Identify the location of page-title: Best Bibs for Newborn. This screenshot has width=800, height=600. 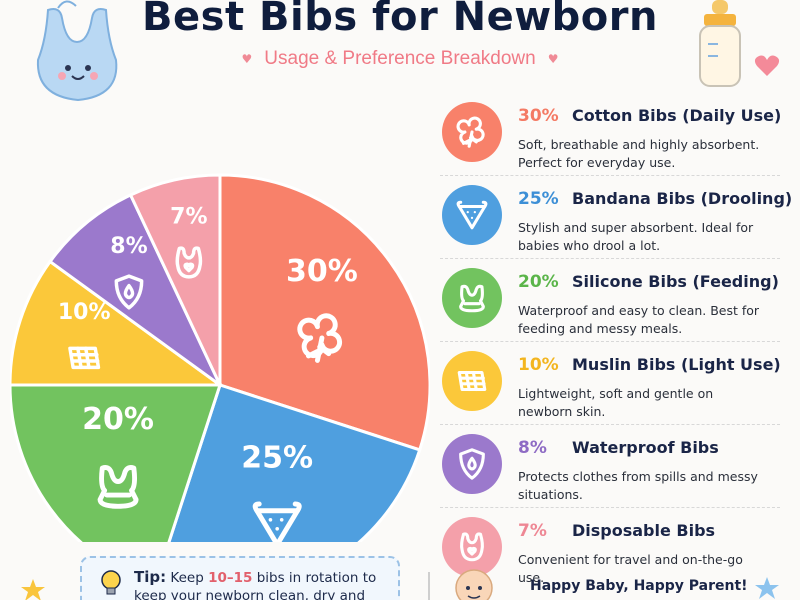
(400, 20).